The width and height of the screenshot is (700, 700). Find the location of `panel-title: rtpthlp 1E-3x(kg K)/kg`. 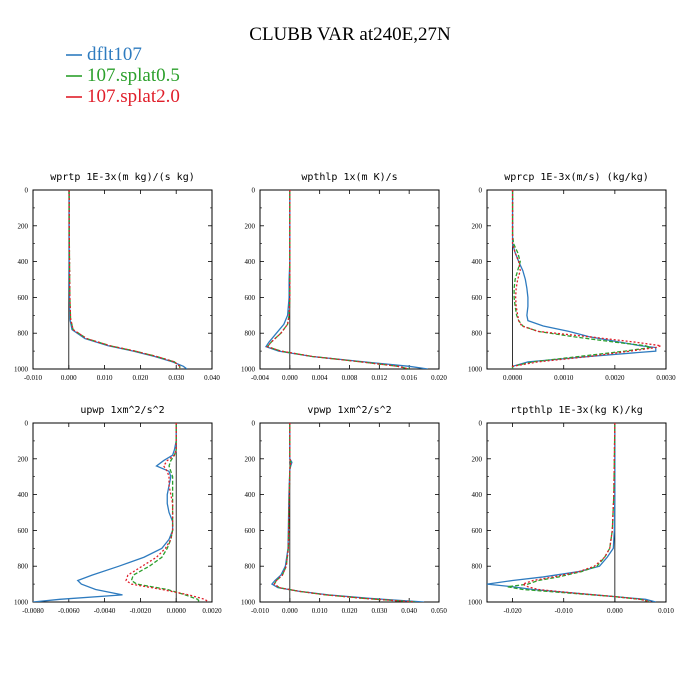

panel-title: rtpthlp 1E-3x(kg K)/kg is located at coordinates (576, 410).